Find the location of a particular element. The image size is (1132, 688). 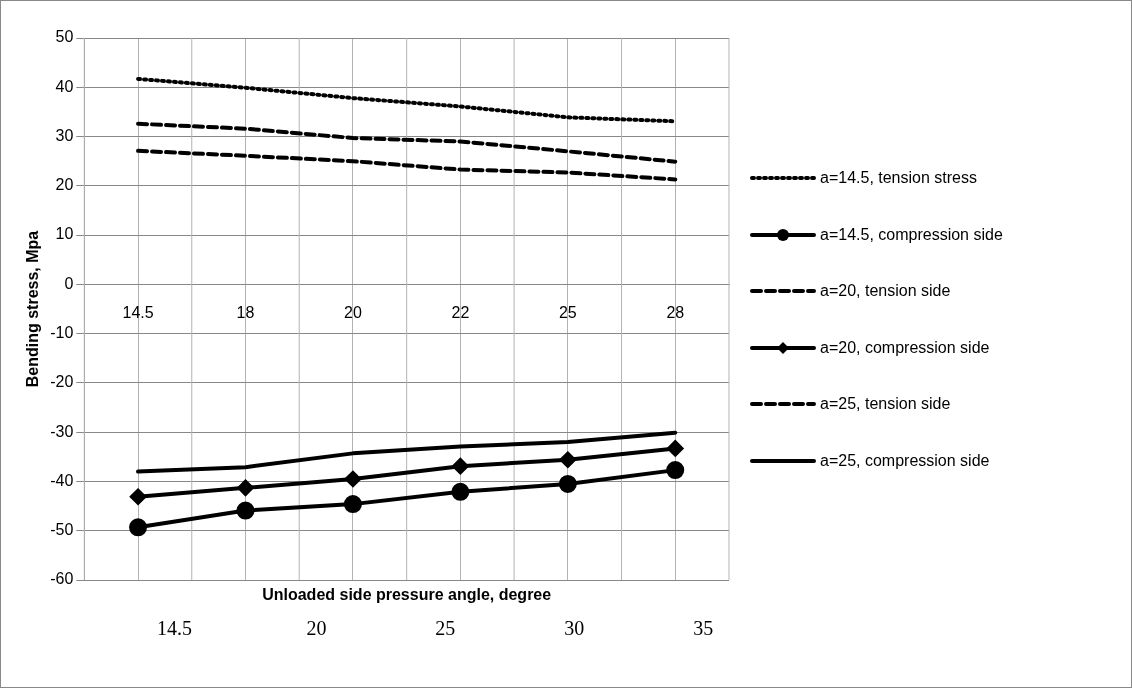

y-tick-label: 50 is located at coordinates (64, 37).